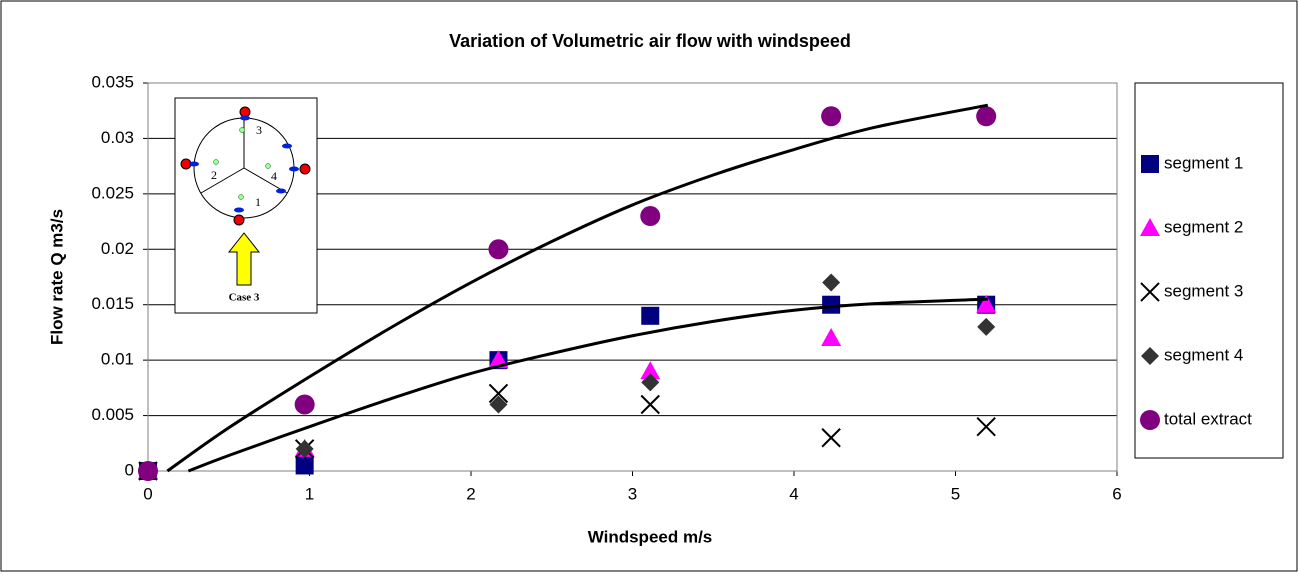 The image size is (1299, 578). Describe the element at coordinates (117, 248) in the screenshot. I see `y-tick-label: 0.02` at that location.